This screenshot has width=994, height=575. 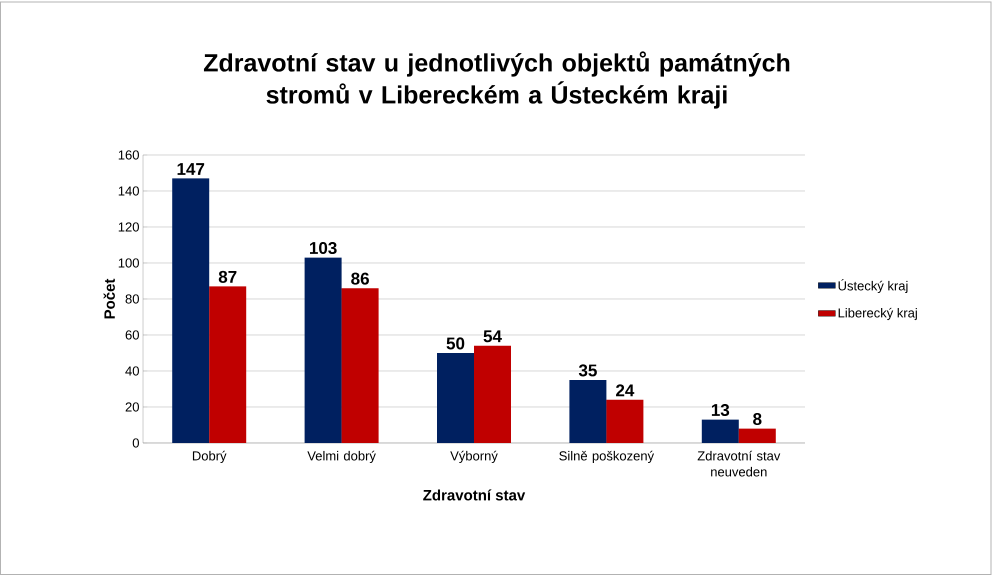 I want to click on x-tick-label: Výborný, so click(x=474, y=457).